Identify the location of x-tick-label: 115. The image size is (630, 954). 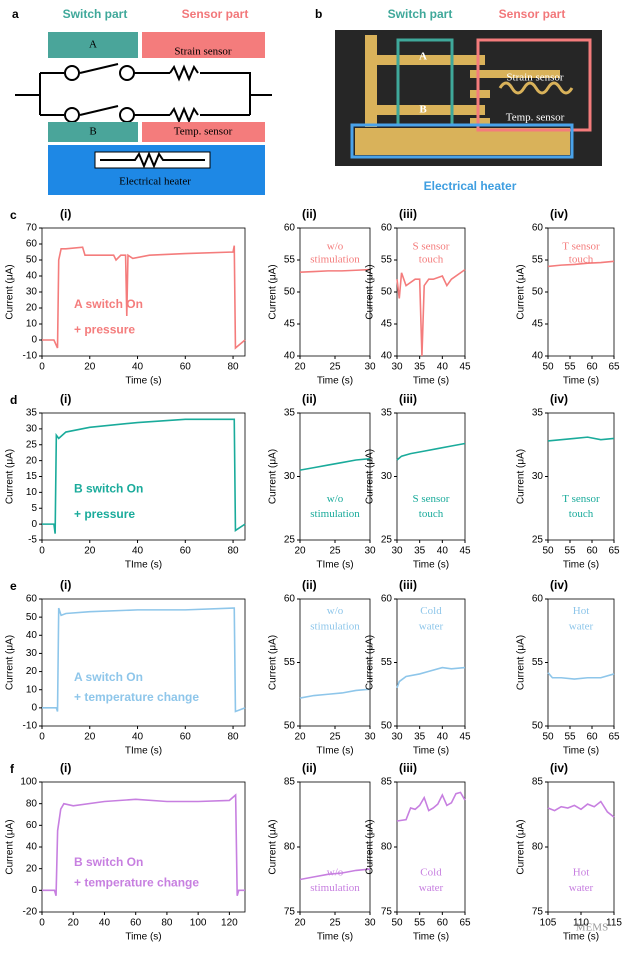
(614, 923).